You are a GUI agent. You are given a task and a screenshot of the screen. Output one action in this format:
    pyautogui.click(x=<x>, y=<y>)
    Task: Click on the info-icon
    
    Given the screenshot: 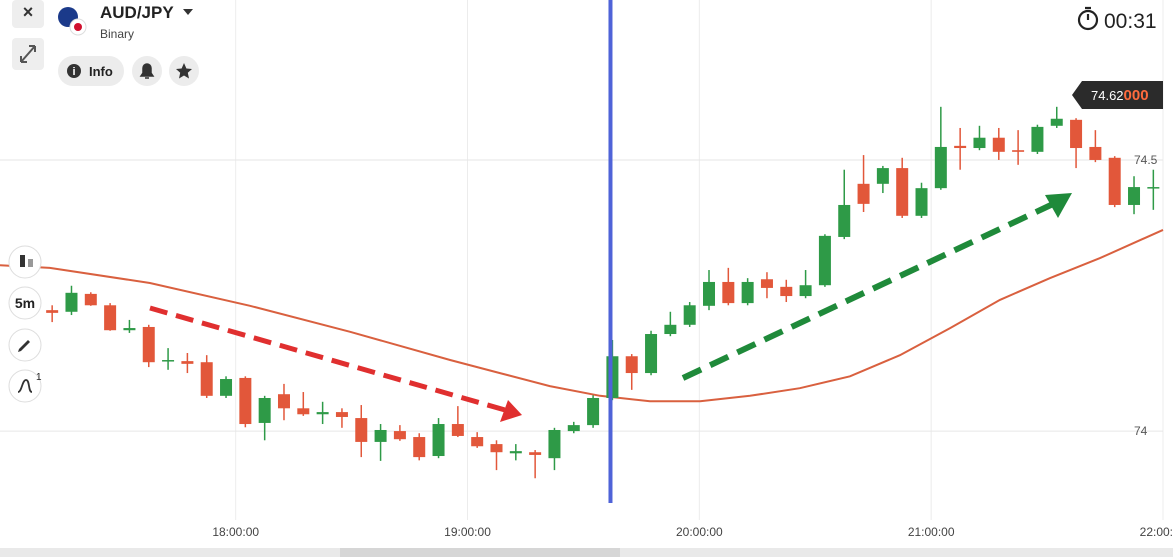 What is the action you would take?
    pyautogui.click(x=74, y=71)
    